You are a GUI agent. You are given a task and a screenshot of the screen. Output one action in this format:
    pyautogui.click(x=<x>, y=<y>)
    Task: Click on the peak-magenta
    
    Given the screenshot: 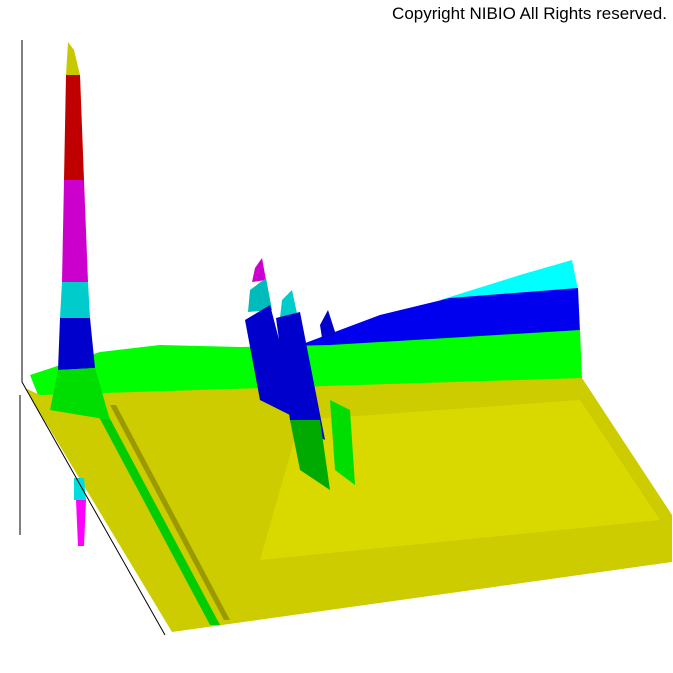 What is the action you would take?
    pyautogui.click(x=75, y=231)
    